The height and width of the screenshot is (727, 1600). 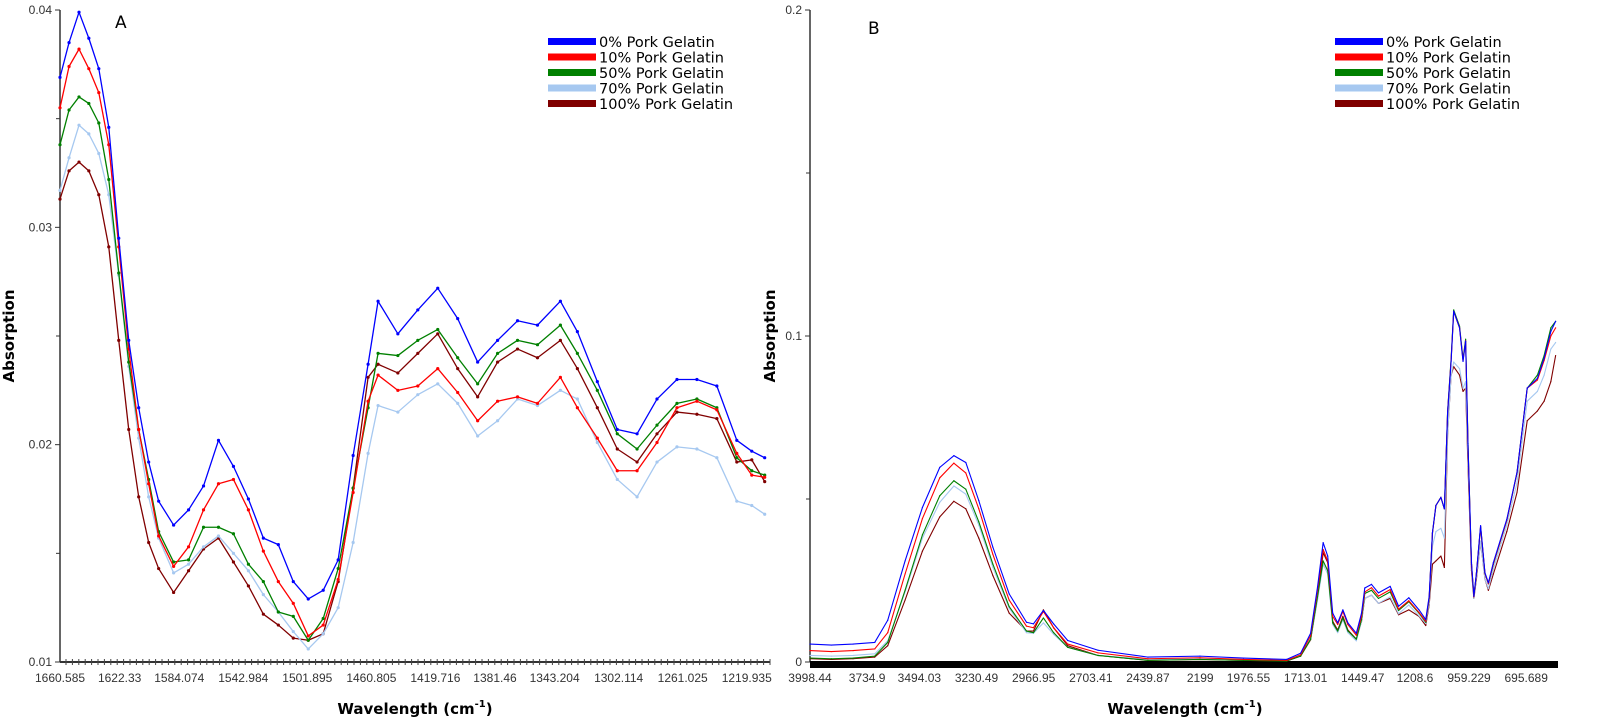 What do you see at coordinates (1250, 704) in the screenshot?
I see `x-axis-title-superscript: -1` at bounding box center [1250, 704].